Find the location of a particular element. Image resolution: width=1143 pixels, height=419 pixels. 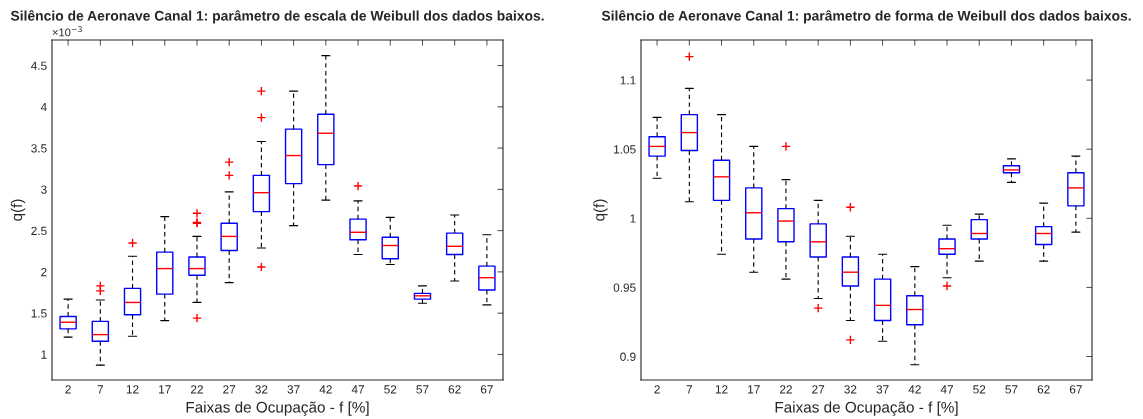

y-tick-label: 4 is located at coordinates (43, 107).